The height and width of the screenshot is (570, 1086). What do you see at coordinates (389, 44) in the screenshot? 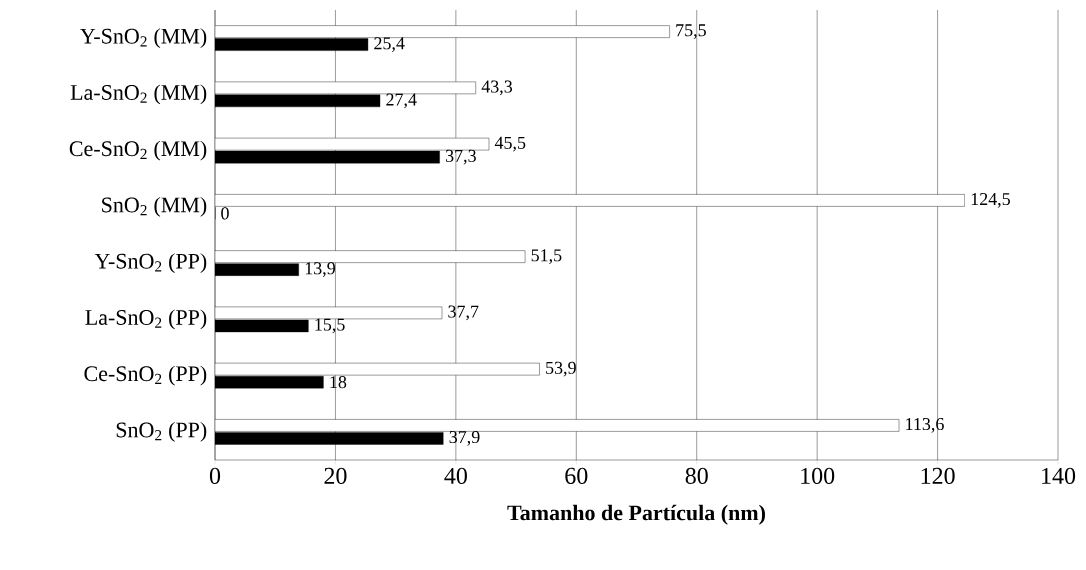
I see `data-label: 25,4` at bounding box center [389, 44].